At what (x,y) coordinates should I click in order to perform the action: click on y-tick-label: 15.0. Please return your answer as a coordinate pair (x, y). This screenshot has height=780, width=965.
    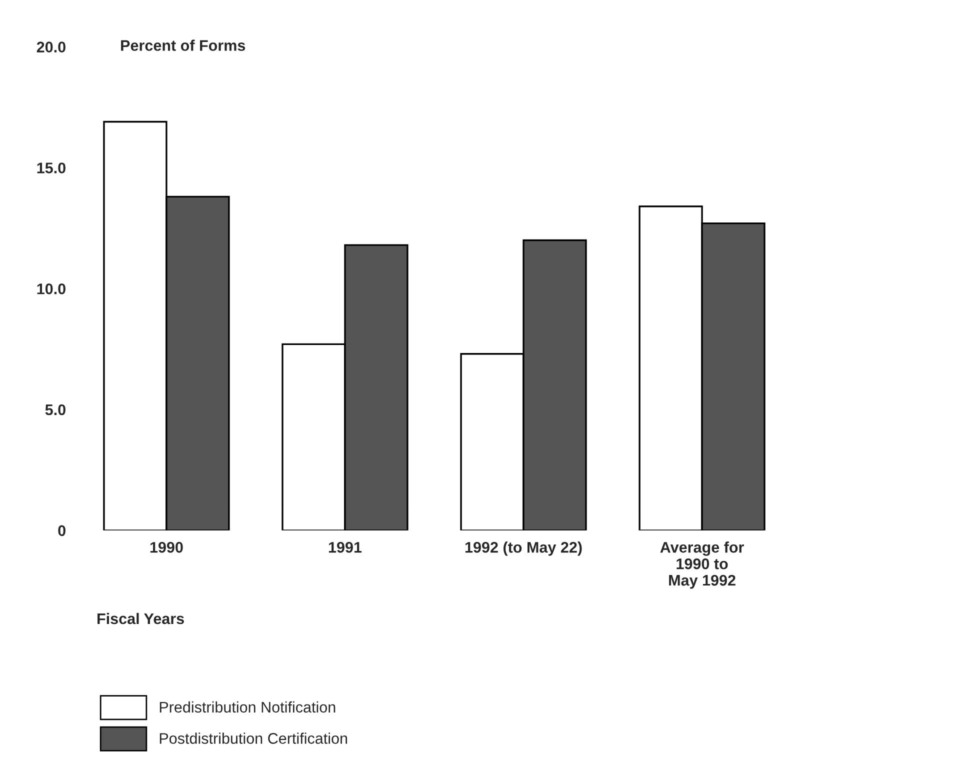
    Looking at the image, I should click on (51, 168).